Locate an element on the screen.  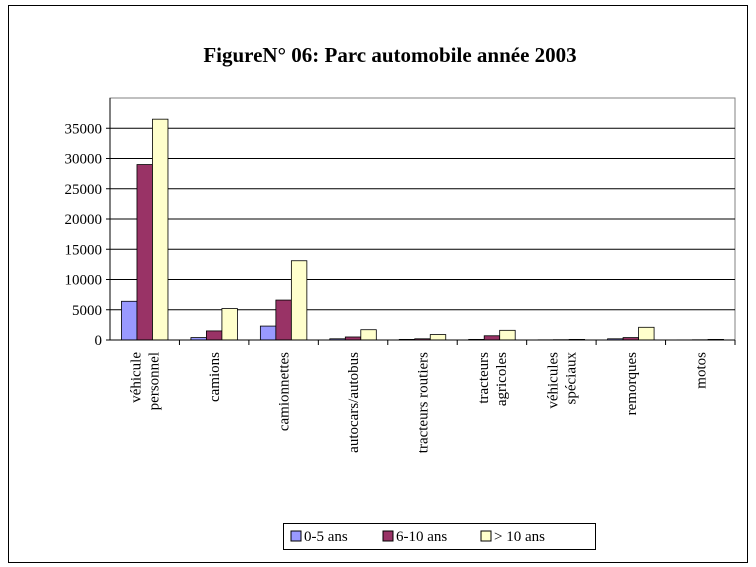
y-tick-label: 35000 is located at coordinates (84, 129).